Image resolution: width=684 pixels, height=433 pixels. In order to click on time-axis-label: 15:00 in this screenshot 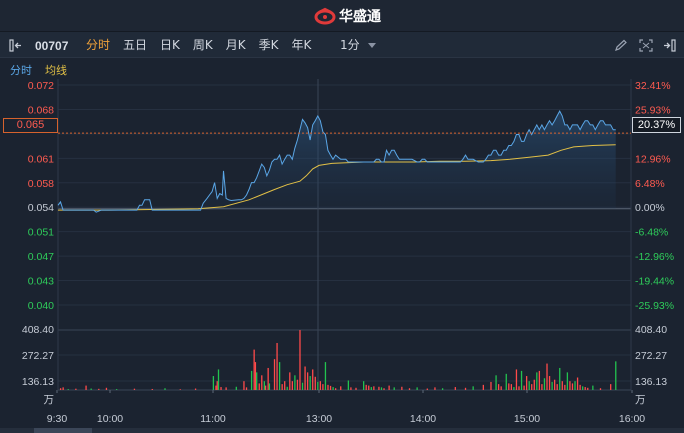, I will do `click(527, 419)`.